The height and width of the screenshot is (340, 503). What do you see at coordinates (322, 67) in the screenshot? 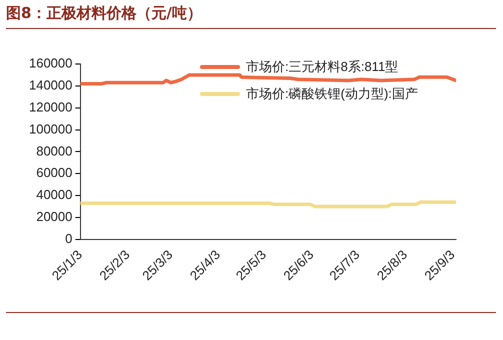
I see `legend-label: 市场价:三元材料8系:811型` at bounding box center [322, 67].